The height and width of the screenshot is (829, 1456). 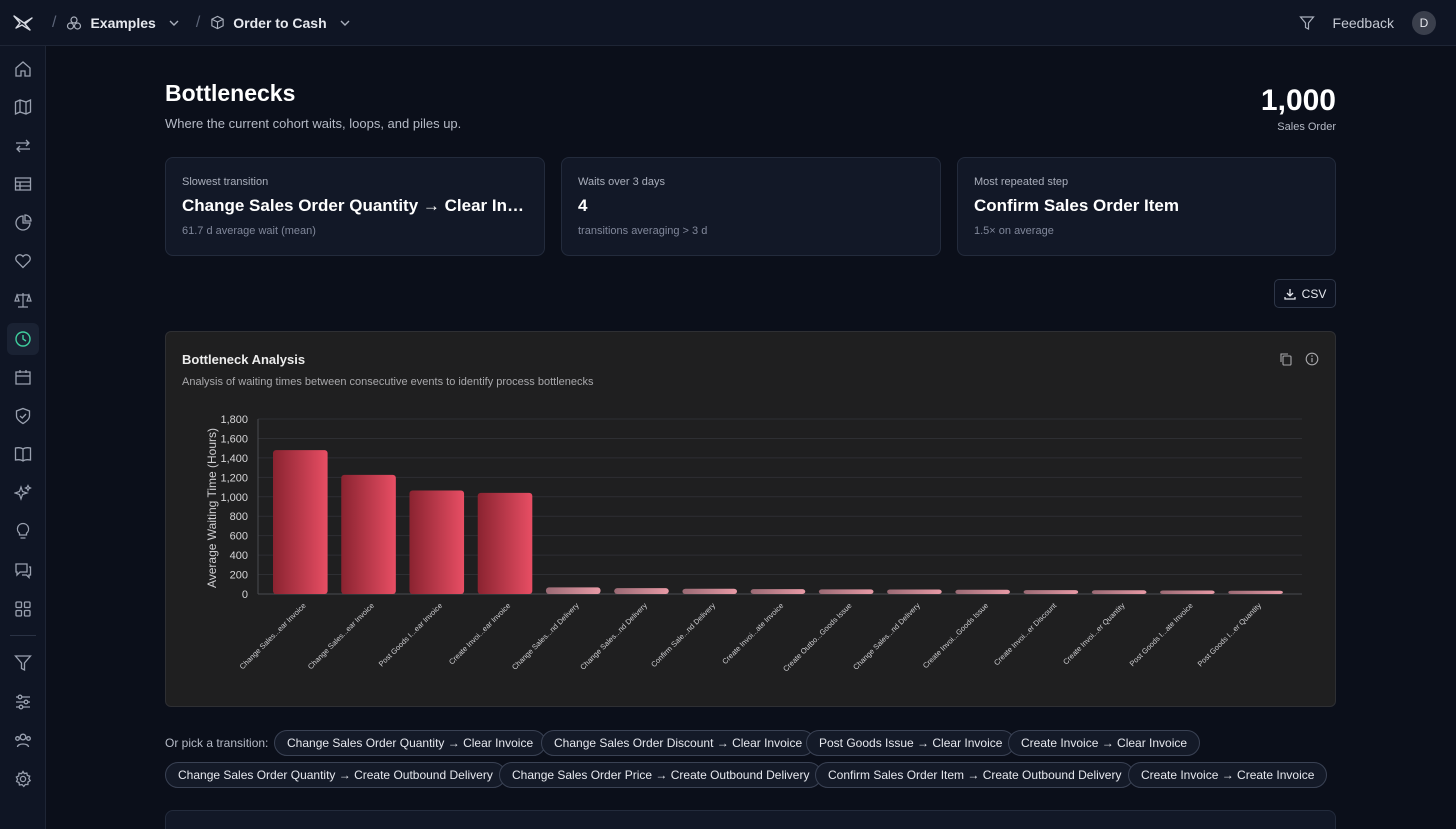 I want to click on sidebar-item-docs, so click(x=23, y=454).